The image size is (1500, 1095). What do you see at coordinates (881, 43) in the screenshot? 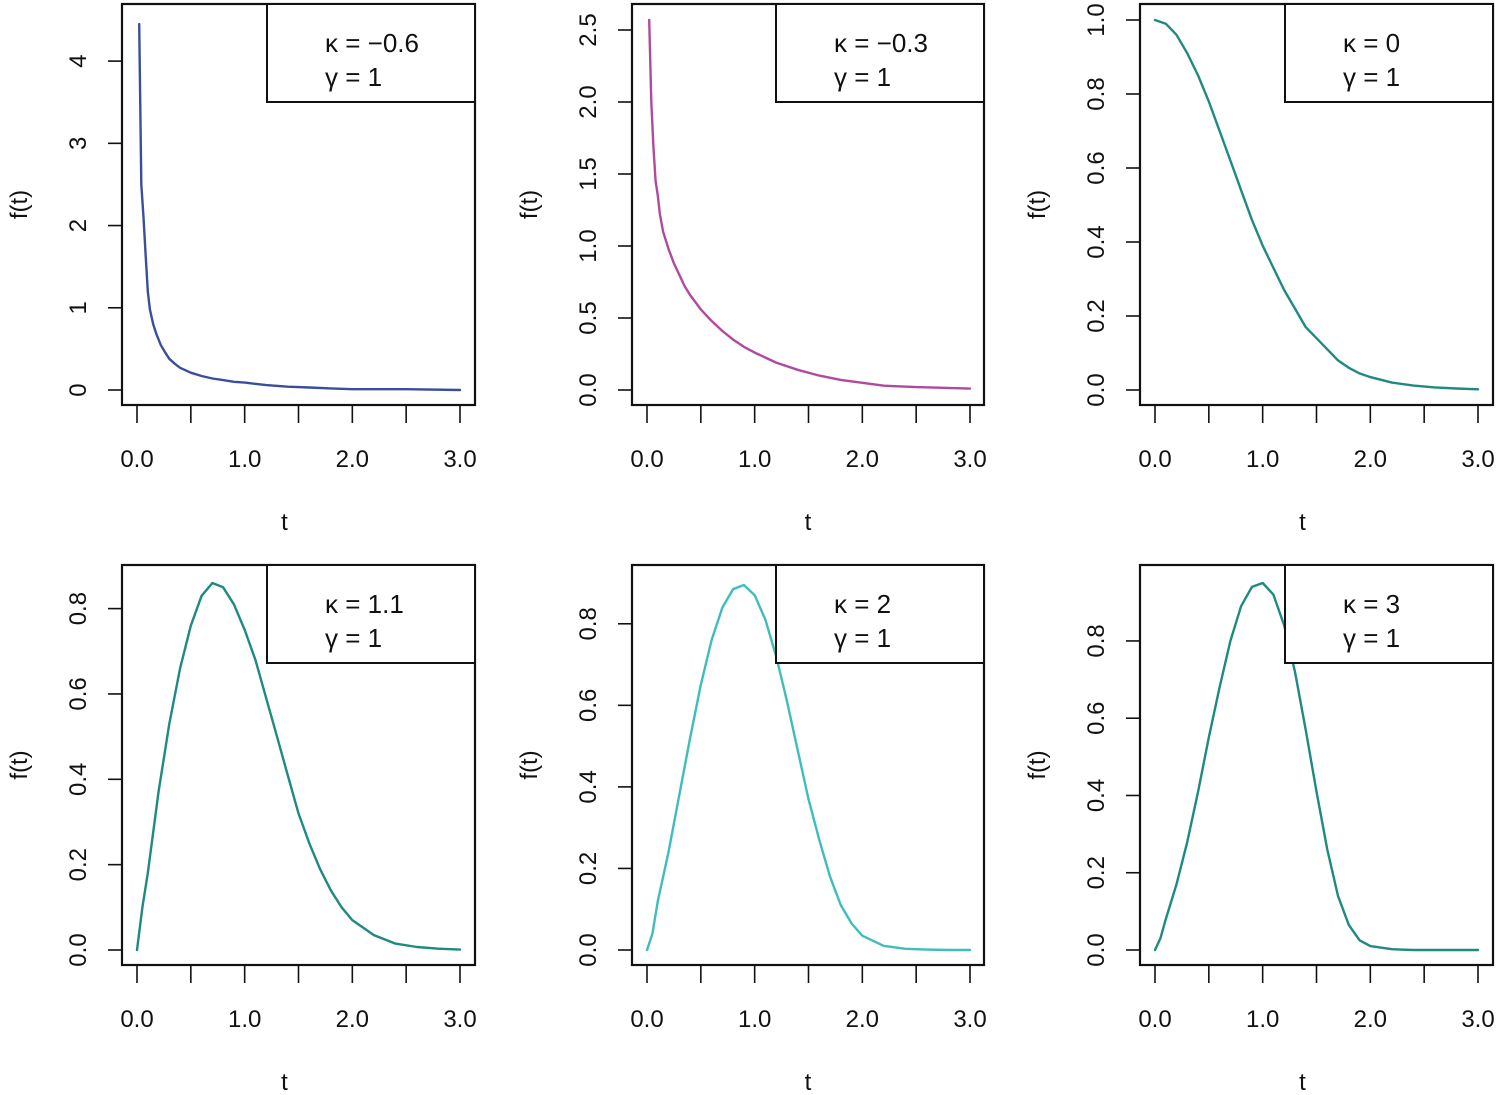
I see `legend-kappa: κ = −0.3` at bounding box center [881, 43].